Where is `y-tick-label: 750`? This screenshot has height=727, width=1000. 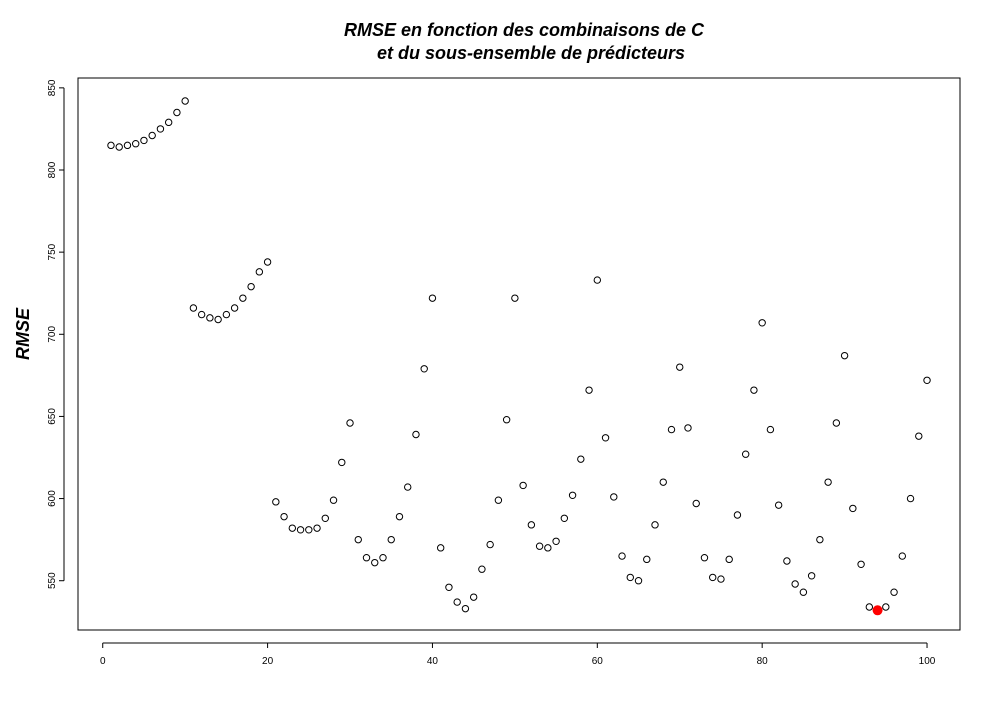
y-tick-label: 750 is located at coordinates (52, 251).